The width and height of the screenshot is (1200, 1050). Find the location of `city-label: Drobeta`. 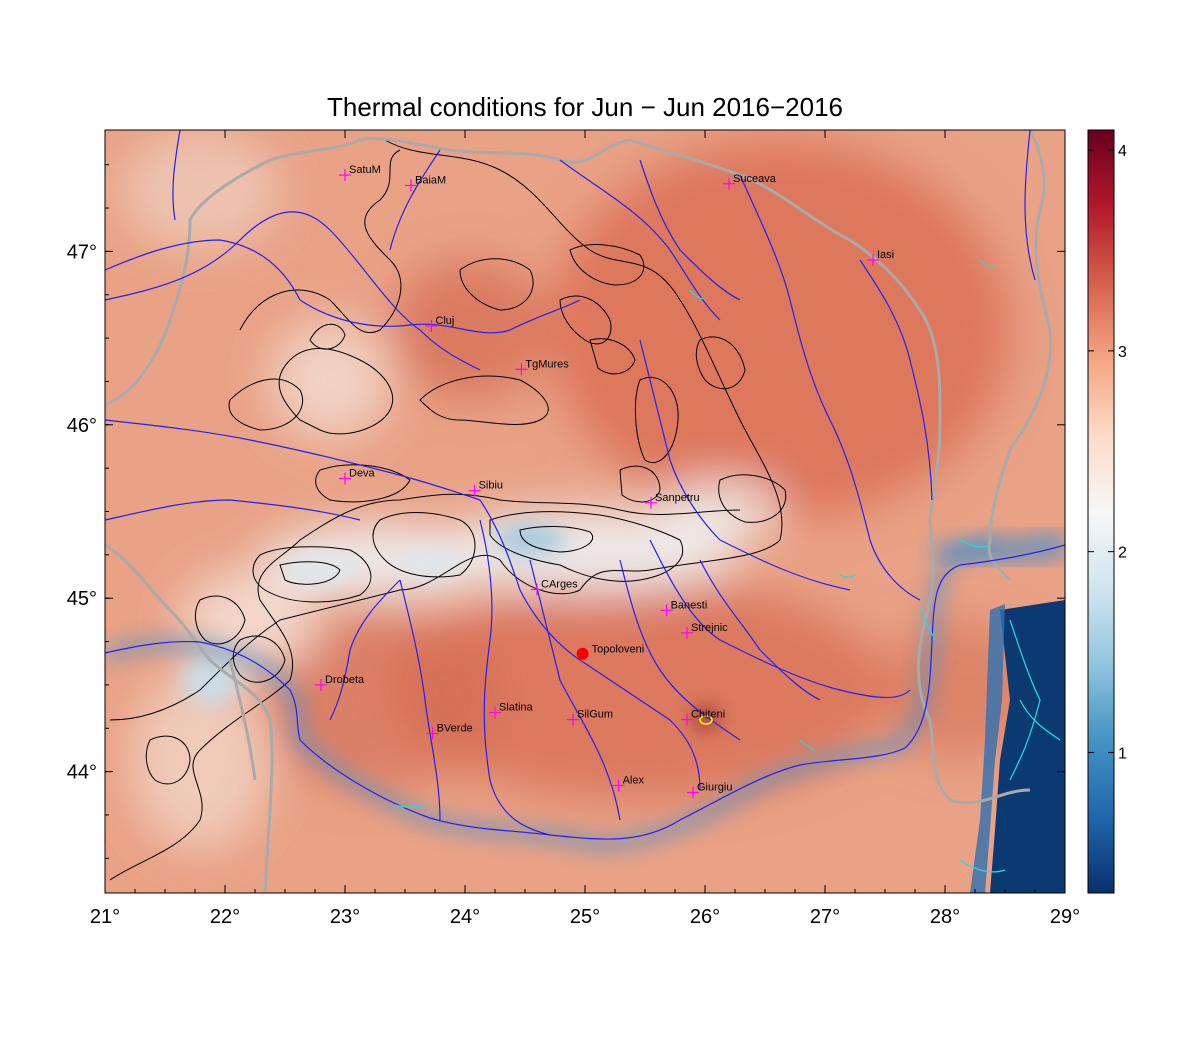

city-label: Drobeta is located at coordinates (345, 680).